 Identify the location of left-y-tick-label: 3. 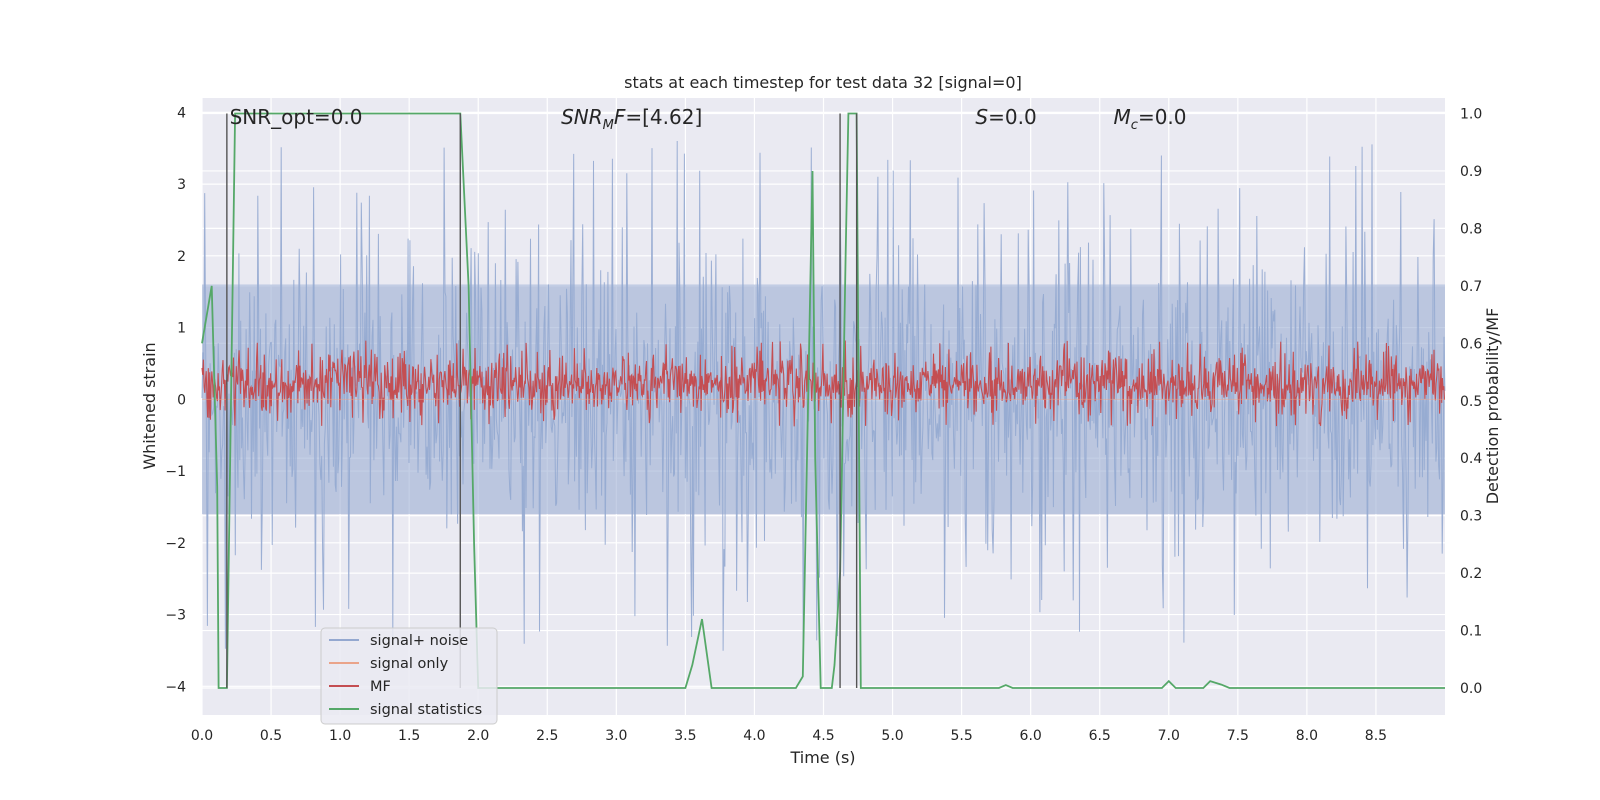
(181, 185).